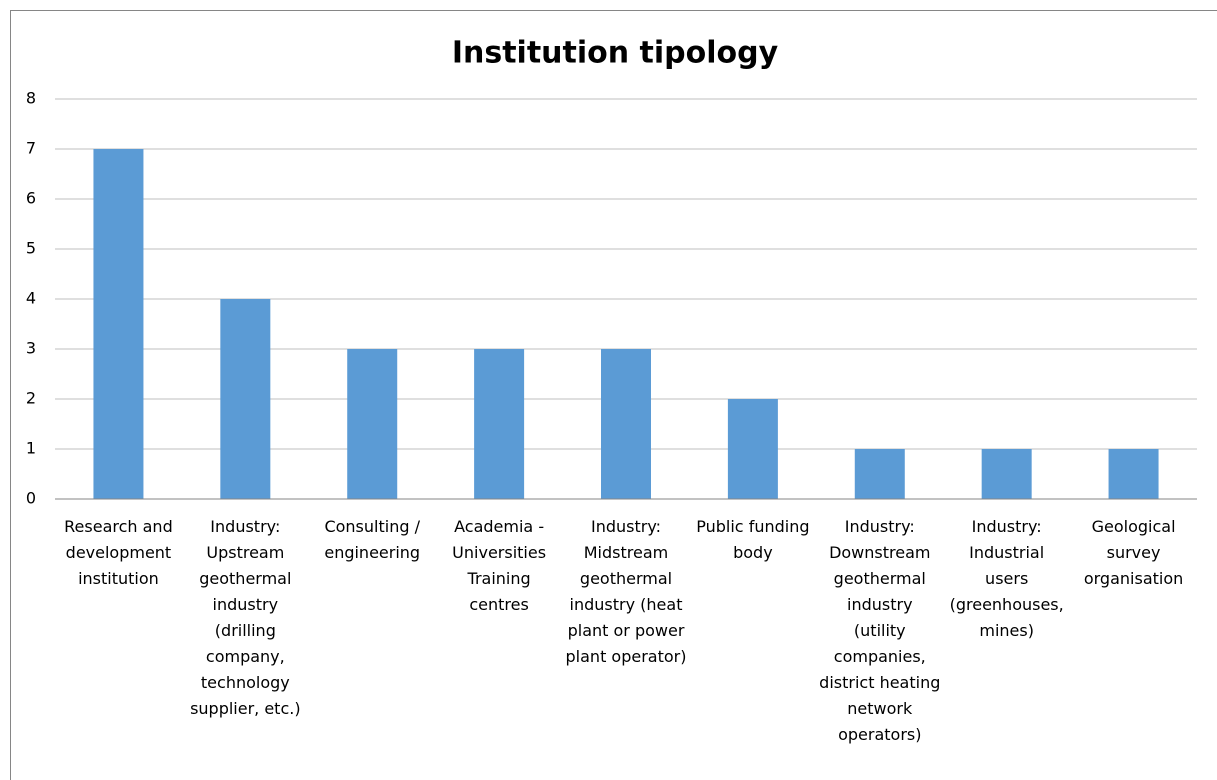 This screenshot has height=780, width=1217. I want to click on y-tick-label: 0, so click(31, 498).